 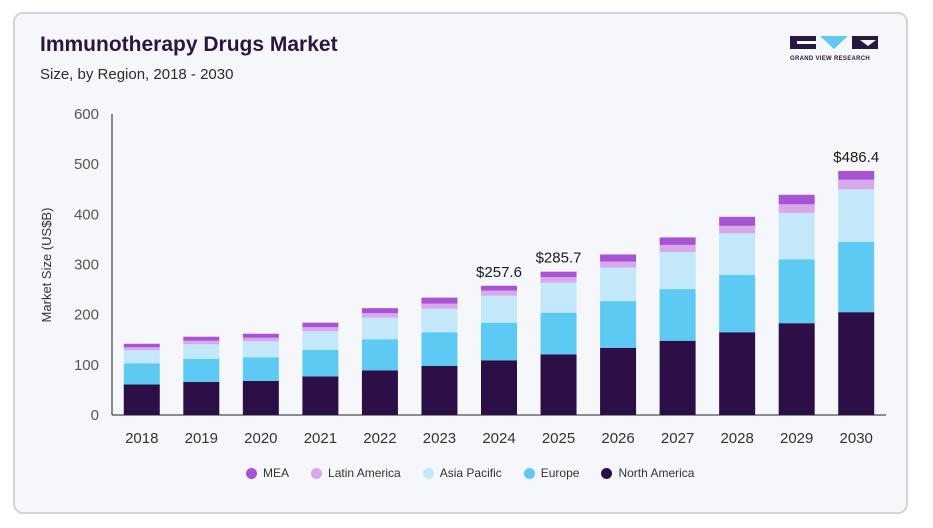 I want to click on x-tick-label-2022: 2022, so click(x=379, y=438).